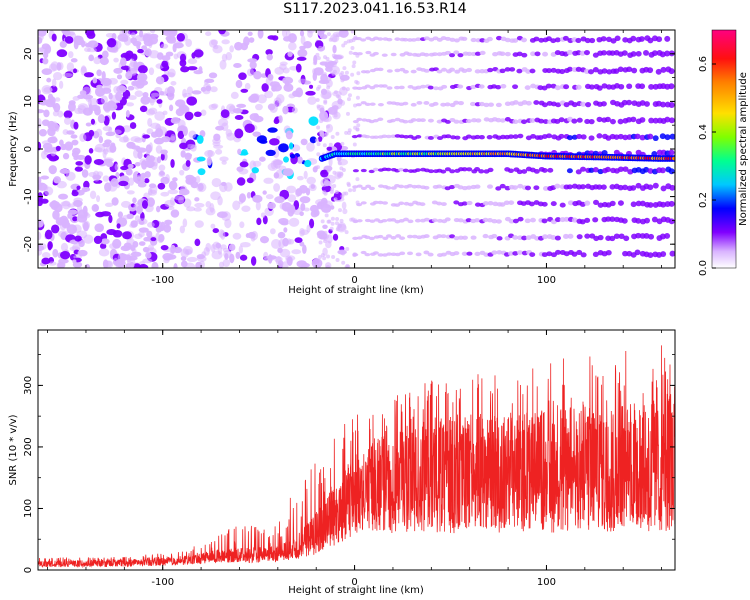  Describe the element at coordinates (546, 280) in the screenshot. I see `x-tick-label: 100` at that location.